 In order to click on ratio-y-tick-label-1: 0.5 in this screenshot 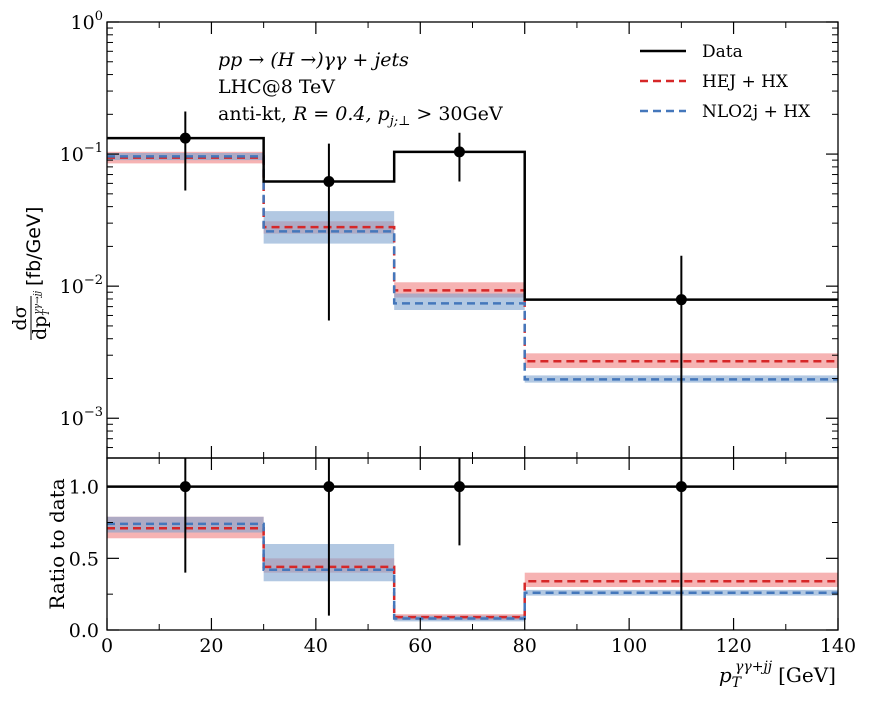, I will do `click(84, 559)`.